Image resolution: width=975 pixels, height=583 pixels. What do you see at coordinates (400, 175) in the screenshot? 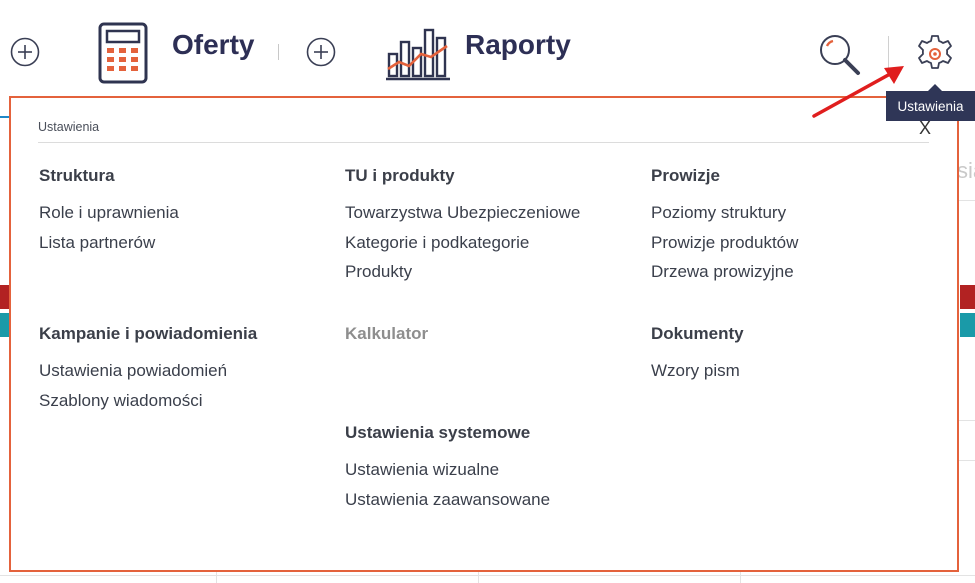
I see `section-title: TU i produkty` at bounding box center [400, 175].